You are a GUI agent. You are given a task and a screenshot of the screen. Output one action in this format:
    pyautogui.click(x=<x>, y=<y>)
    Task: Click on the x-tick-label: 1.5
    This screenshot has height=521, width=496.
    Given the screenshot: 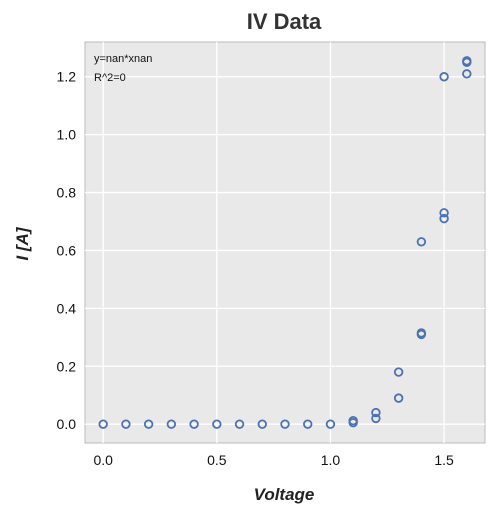 What is the action you would take?
    pyautogui.click(x=444, y=460)
    